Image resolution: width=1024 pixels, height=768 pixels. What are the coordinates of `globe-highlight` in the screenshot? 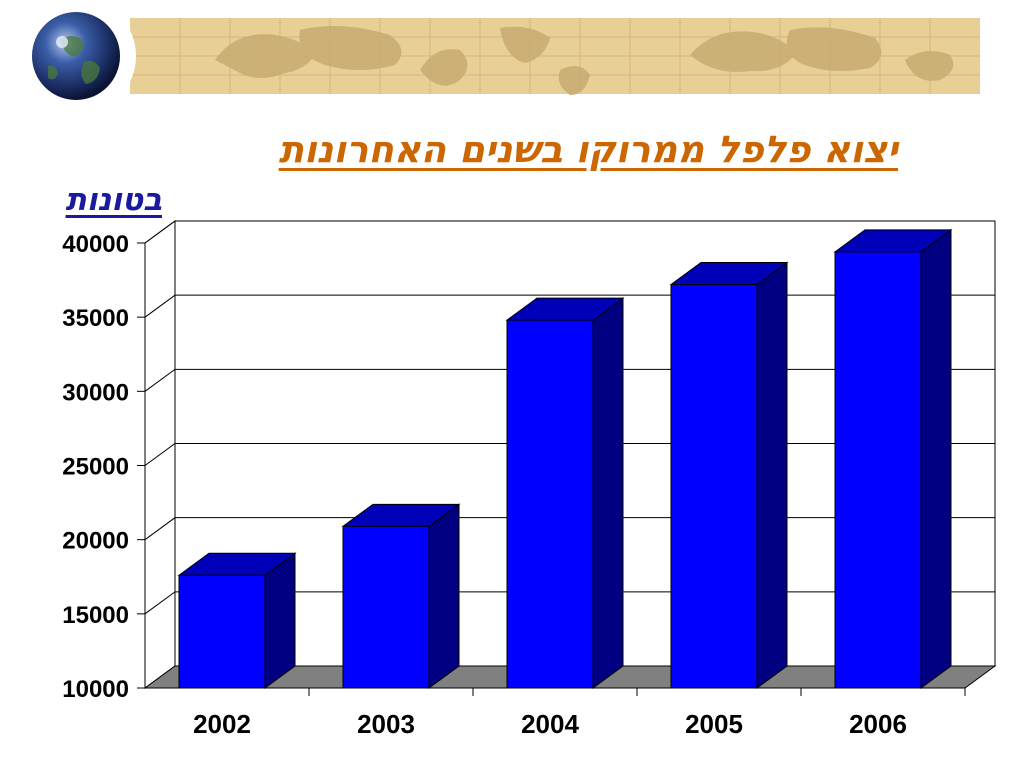 It's located at (62, 42).